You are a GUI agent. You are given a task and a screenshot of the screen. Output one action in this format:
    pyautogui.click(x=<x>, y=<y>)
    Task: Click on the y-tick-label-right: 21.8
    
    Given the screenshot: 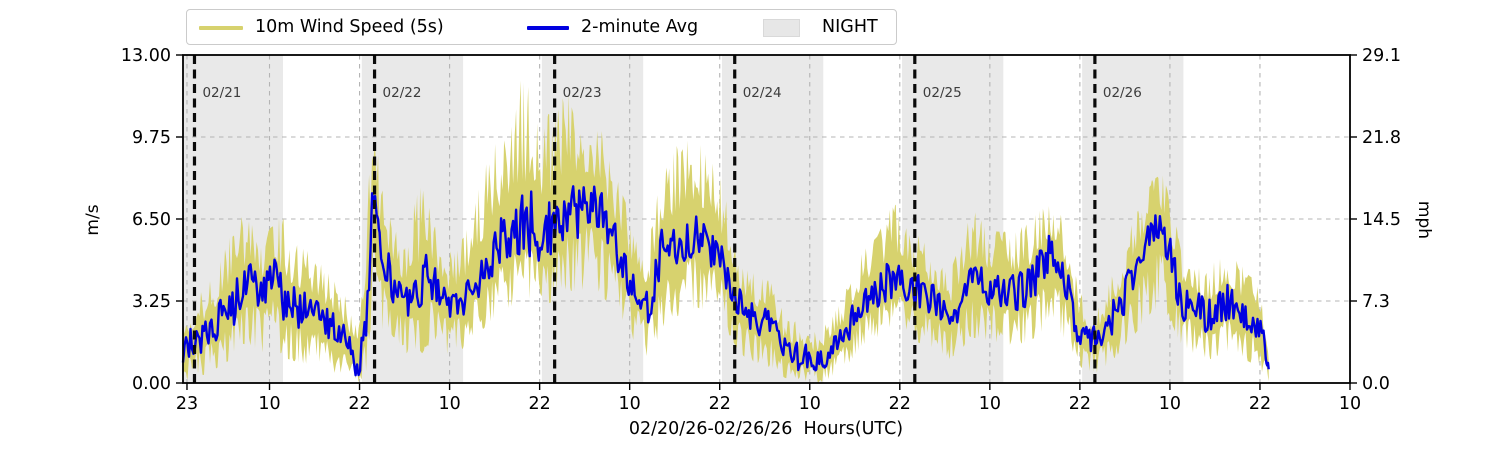 What is the action you would take?
    pyautogui.click(x=1381, y=138)
    